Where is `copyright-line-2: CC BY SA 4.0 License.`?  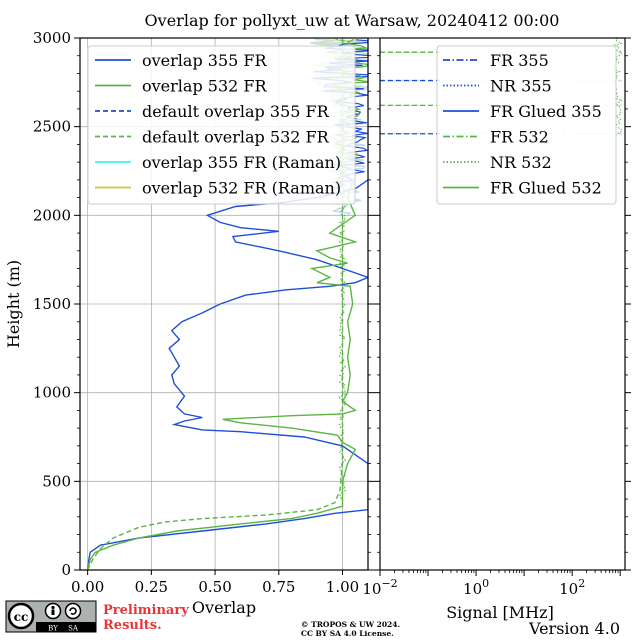
copyright-line-2: CC BY SA 4.0 License. is located at coordinates (347, 633).